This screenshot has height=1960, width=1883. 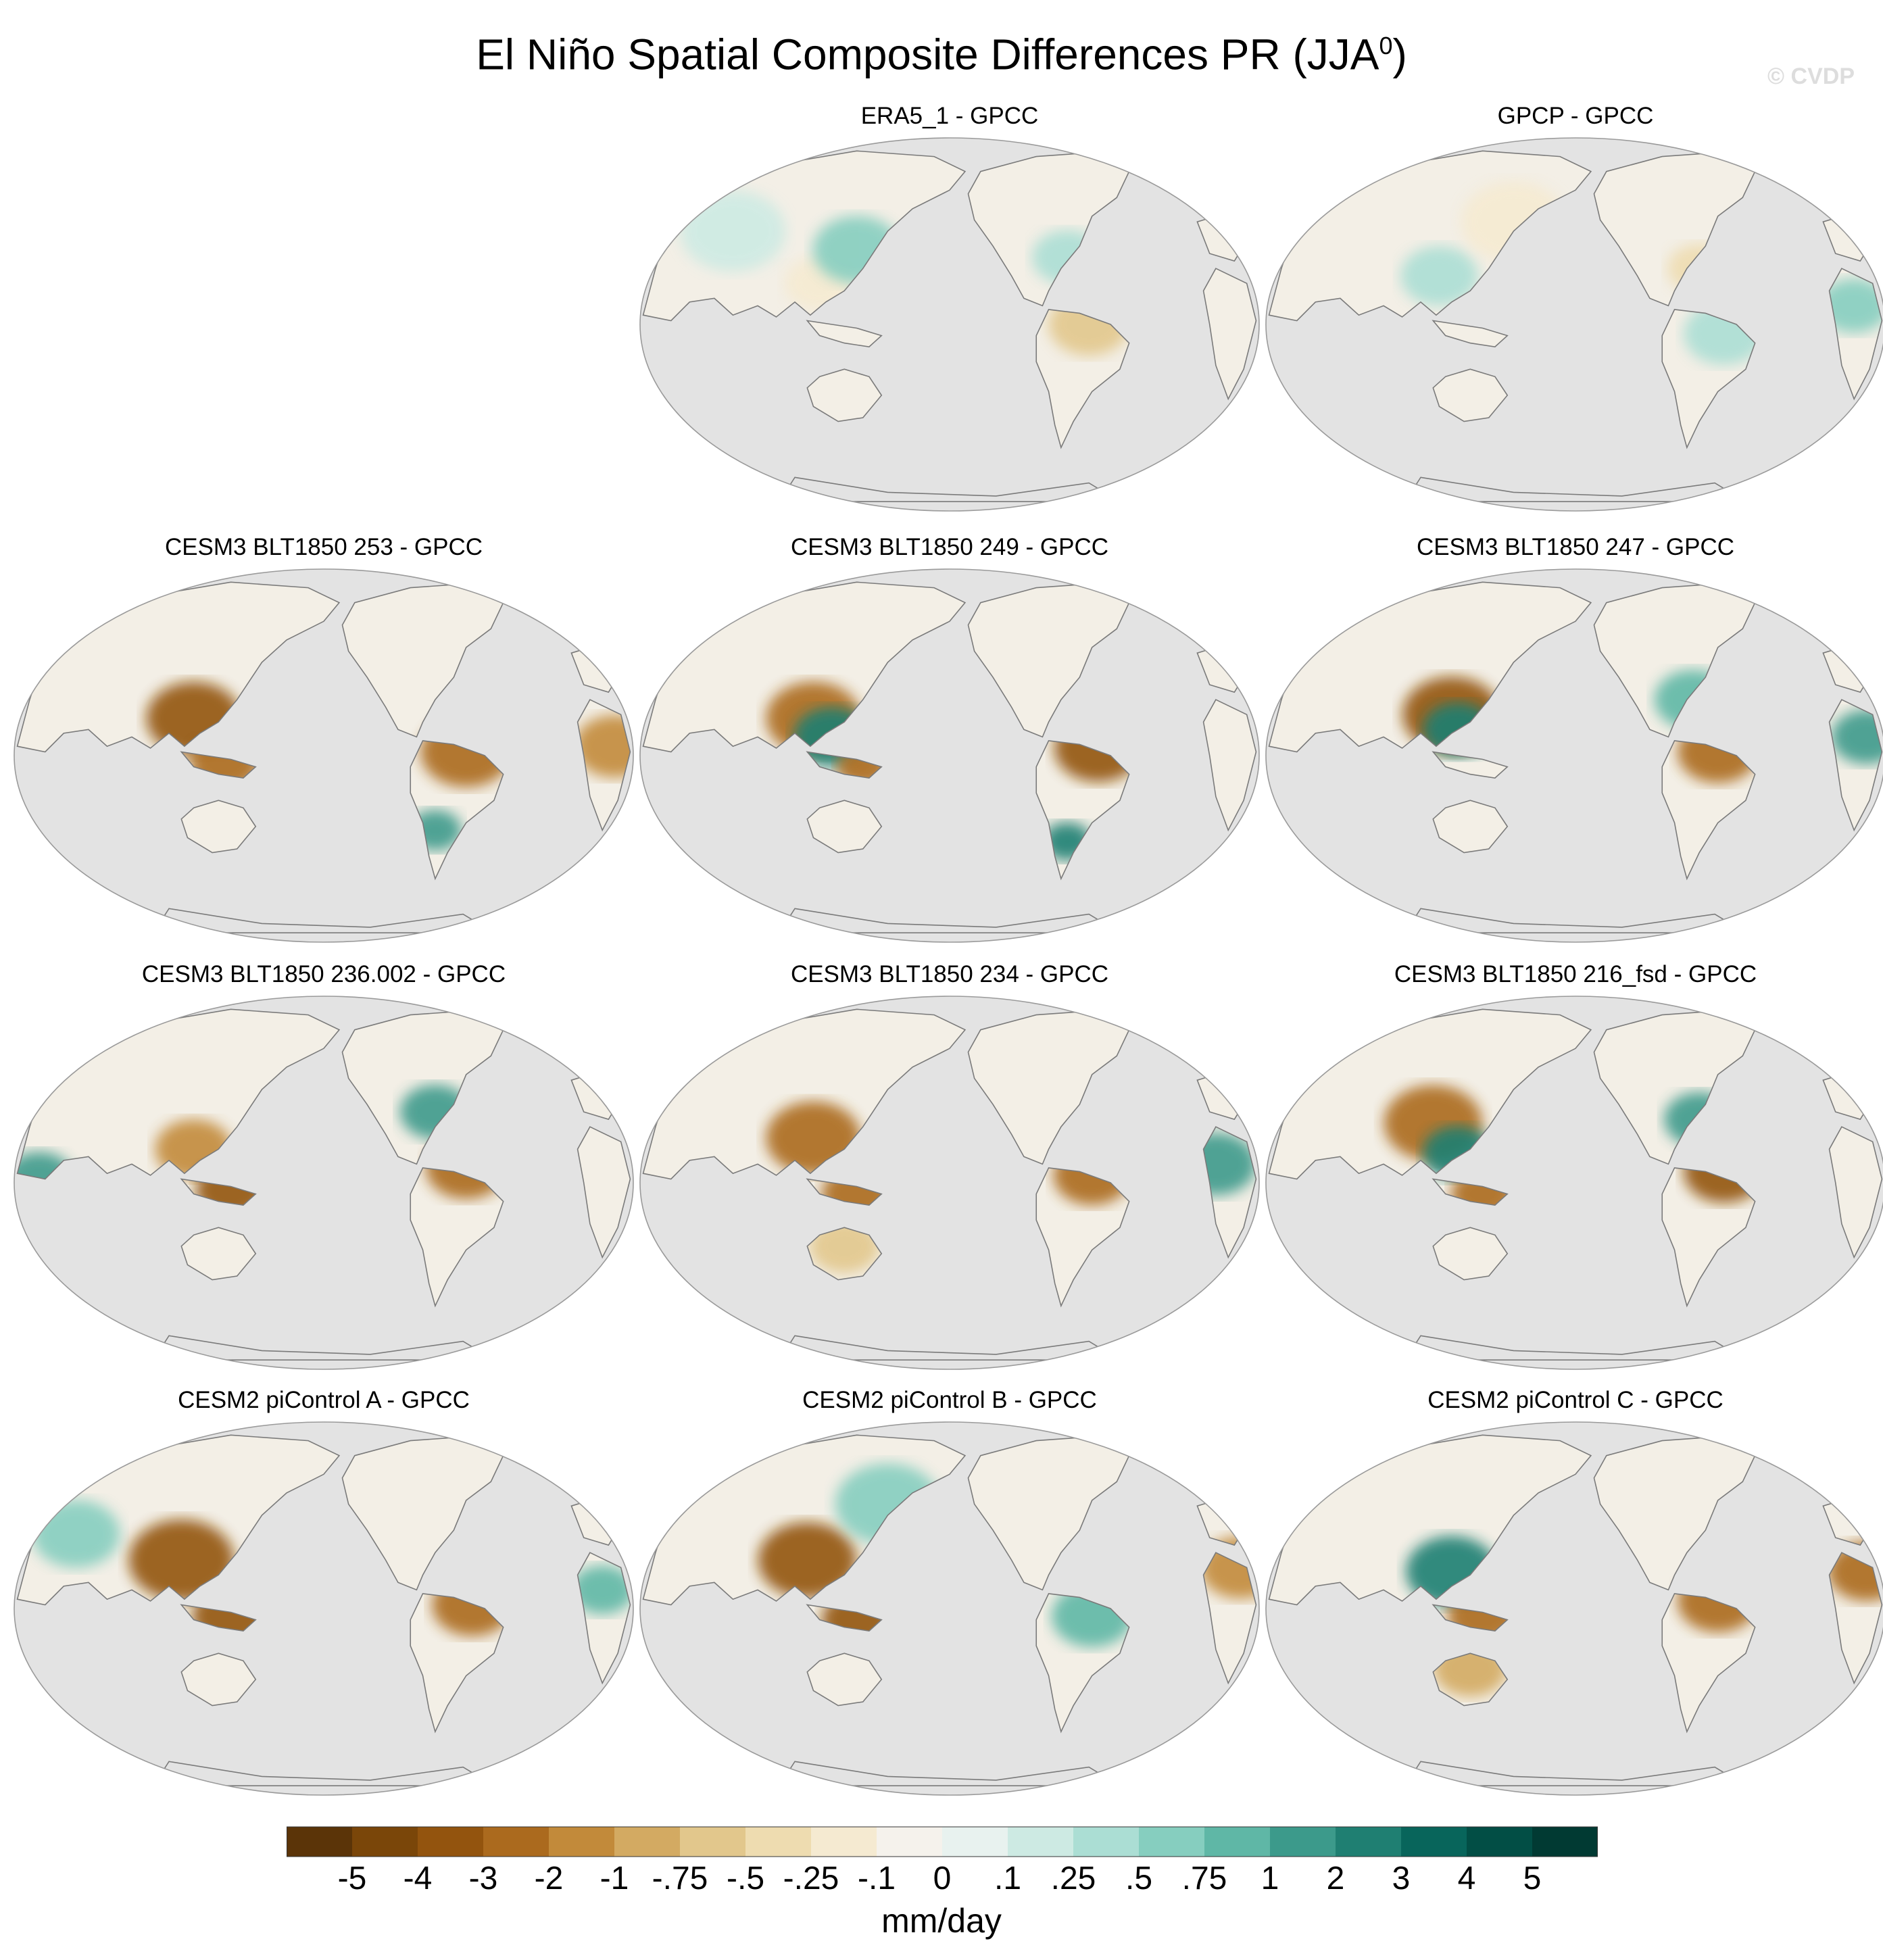 What do you see at coordinates (1008, 1878) in the screenshot?
I see `colorbar-tick-label: .1` at bounding box center [1008, 1878].